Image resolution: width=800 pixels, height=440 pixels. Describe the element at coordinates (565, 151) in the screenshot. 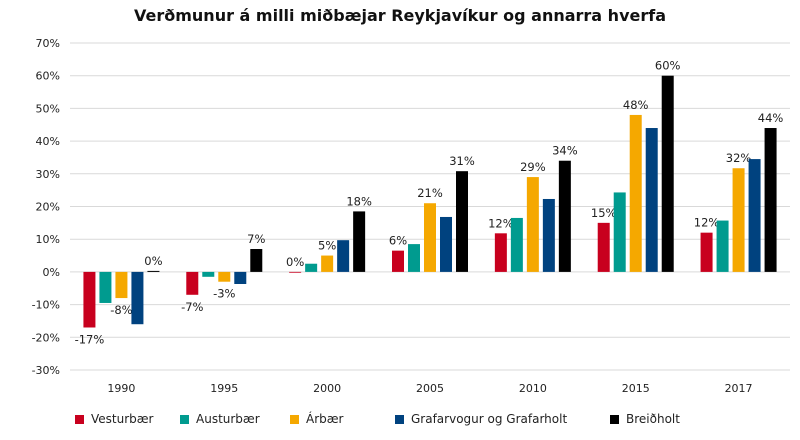

I see `data-label: 34%` at that location.